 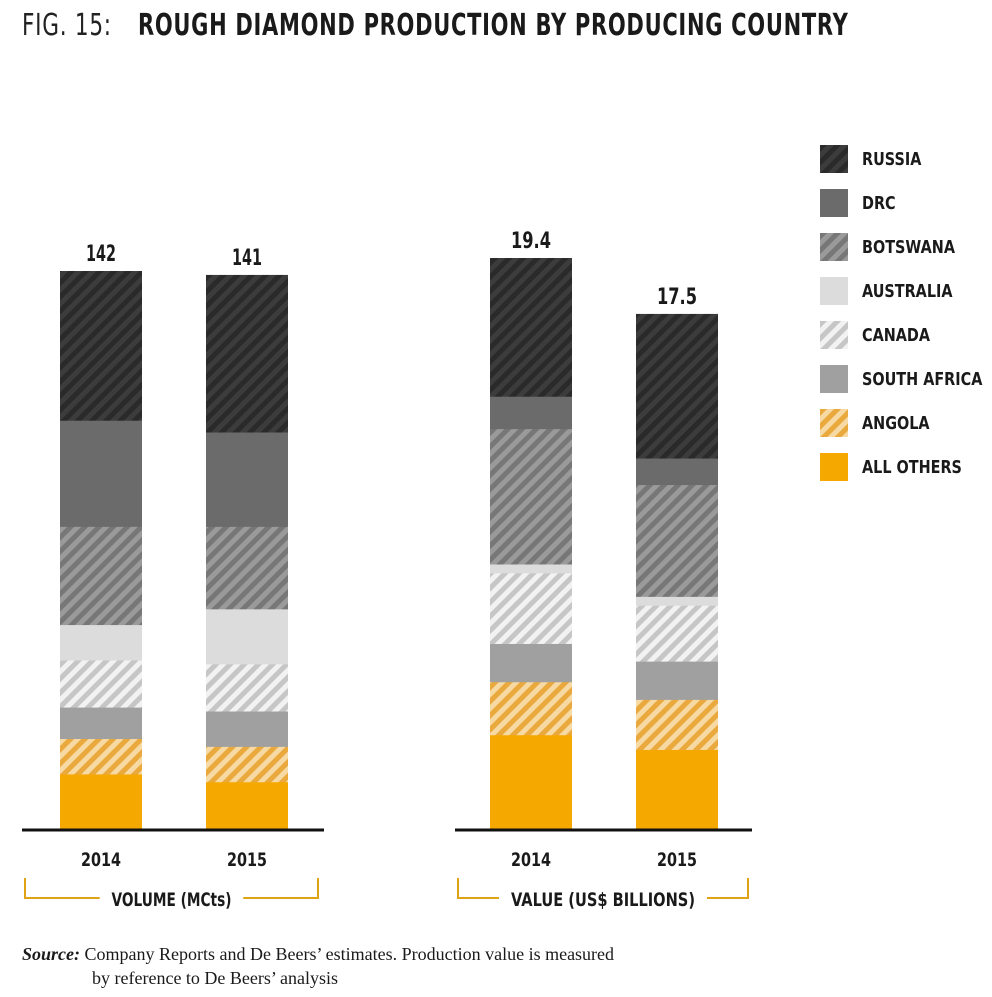 What do you see at coordinates (247, 764) in the screenshot?
I see `bar-segment-volume-2015-angola` at bounding box center [247, 764].